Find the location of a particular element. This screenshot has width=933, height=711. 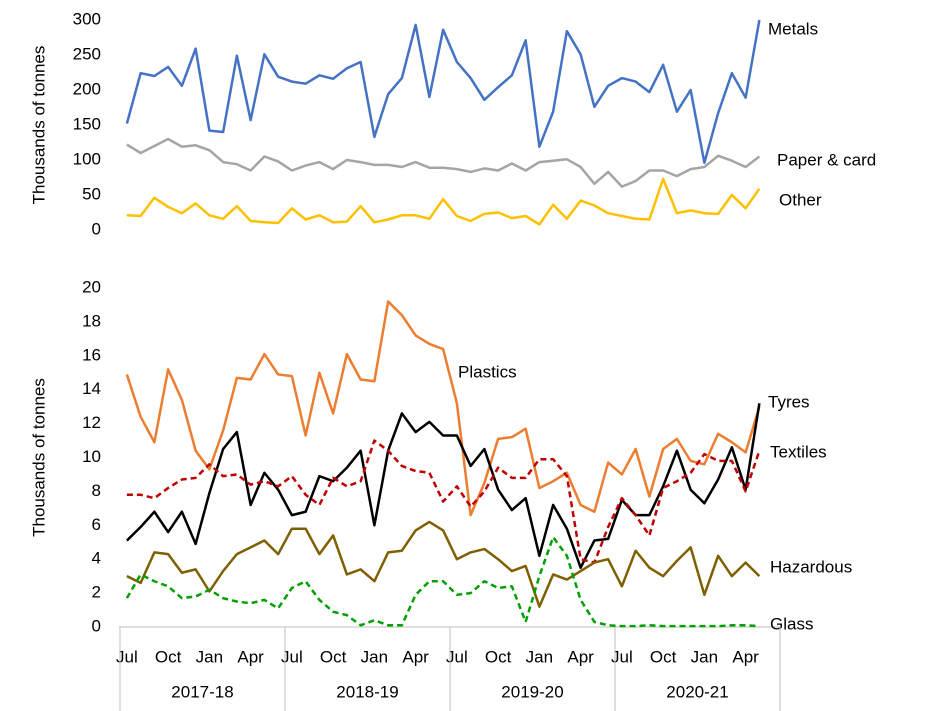

series-label: Paper & card is located at coordinates (826, 159).